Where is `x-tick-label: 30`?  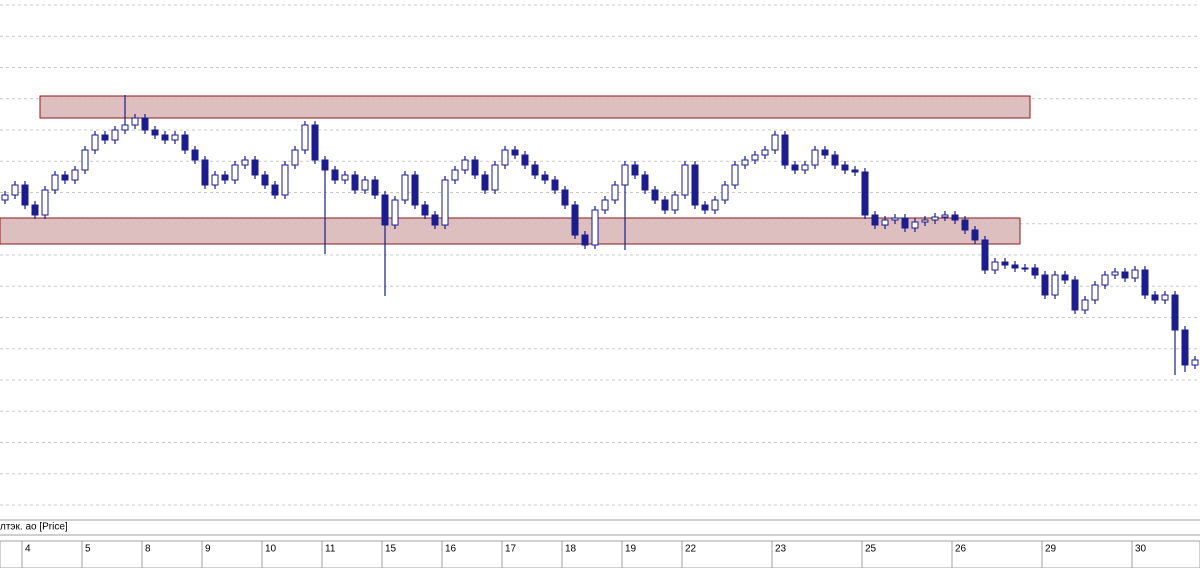 x-tick-label: 30 is located at coordinates (1141, 549).